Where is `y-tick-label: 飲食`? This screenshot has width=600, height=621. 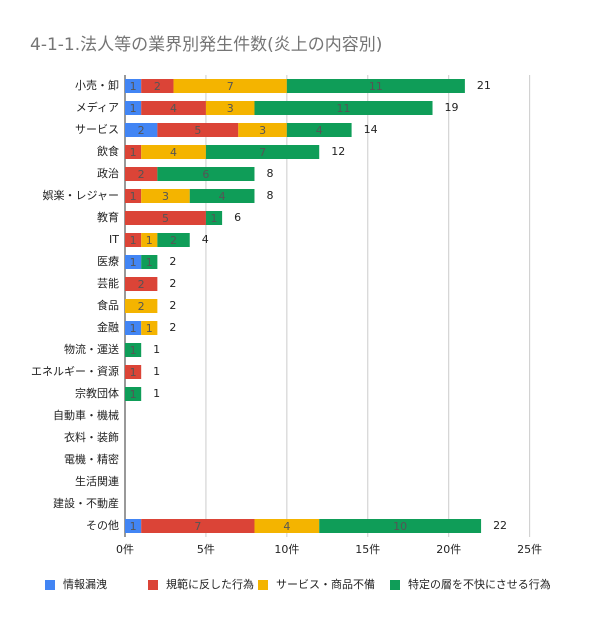 y-tick-label: 飲食 is located at coordinates (108, 151).